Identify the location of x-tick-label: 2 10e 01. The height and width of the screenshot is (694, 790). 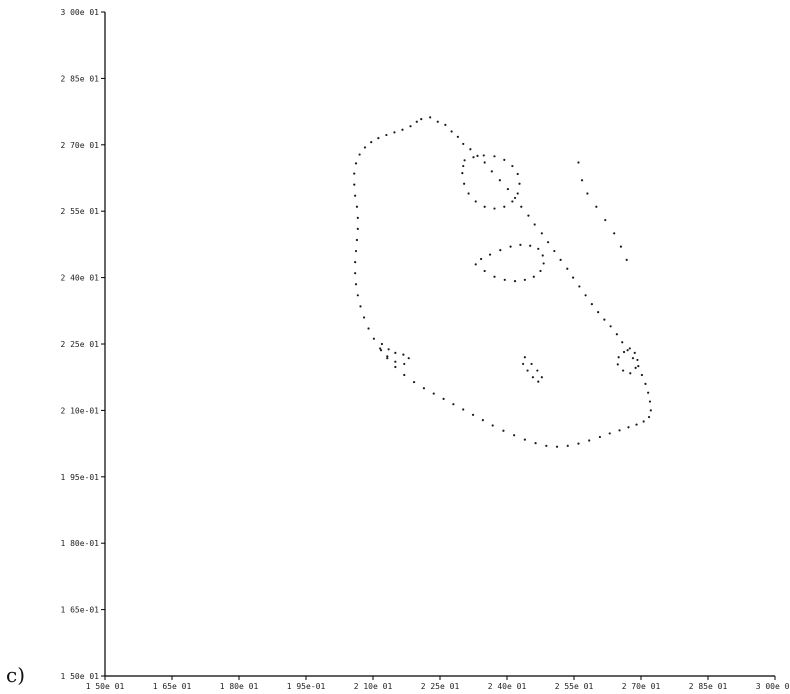
(373, 686).